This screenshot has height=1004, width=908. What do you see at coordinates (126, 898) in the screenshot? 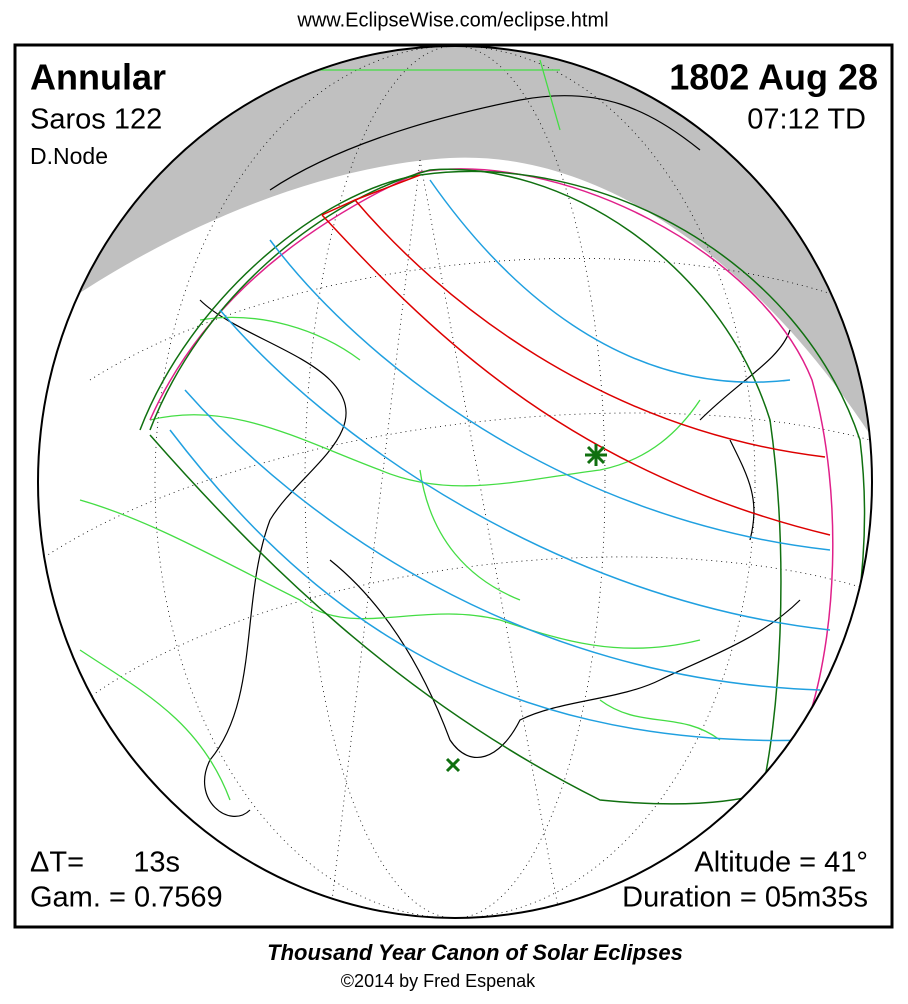
I see `gamma: Gam. = 0.7569` at bounding box center [126, 898].